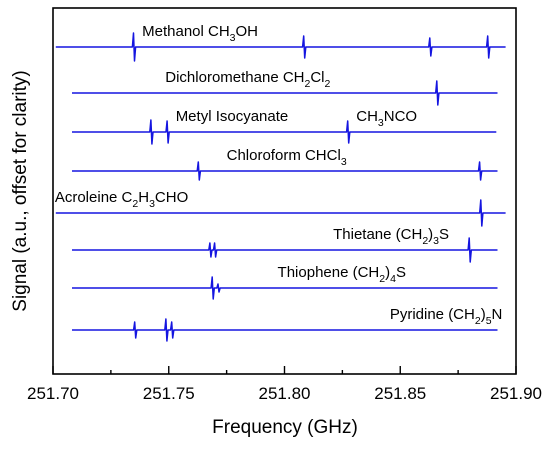 Image resolution: width=550 pixels, height=449 pixels. Describe the element at coordinates (391, 236) in the screenshot. I see `series-label-6: Thietane (CH2)3S` at that location.